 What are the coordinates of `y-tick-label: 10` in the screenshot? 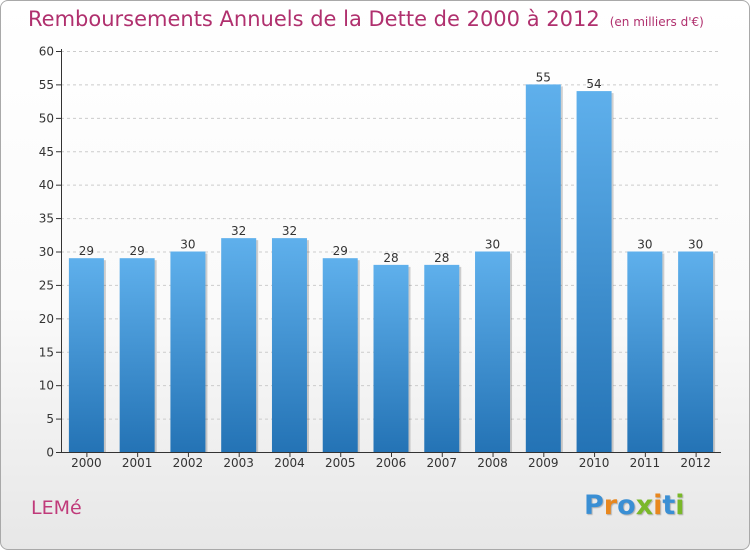 It's located at (46, 386).